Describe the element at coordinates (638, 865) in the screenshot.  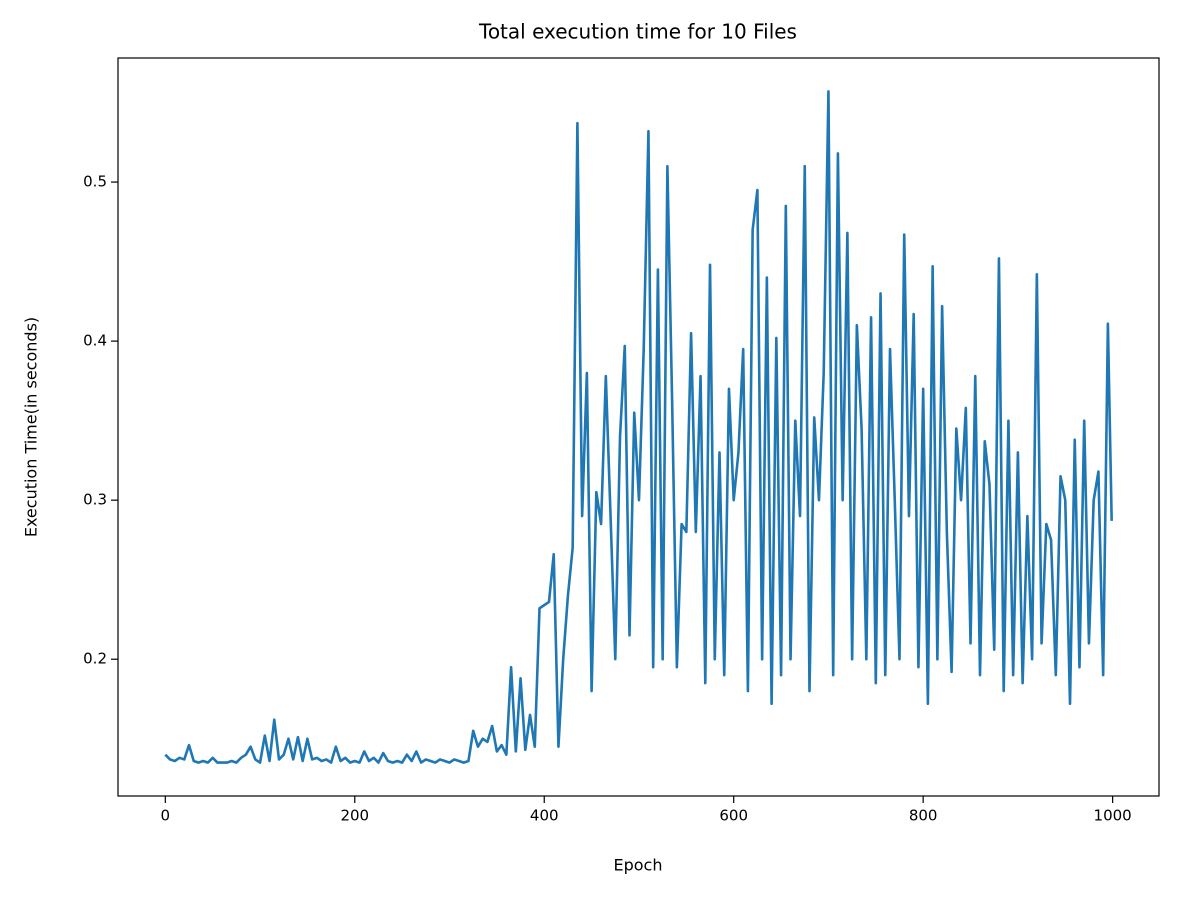
I see `x-axis-label: Epoch` at that location.